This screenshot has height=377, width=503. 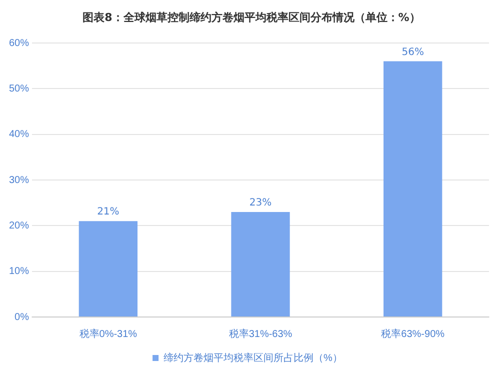 I want to click on y-tick-label: 40%, so click(x=19, y=134).